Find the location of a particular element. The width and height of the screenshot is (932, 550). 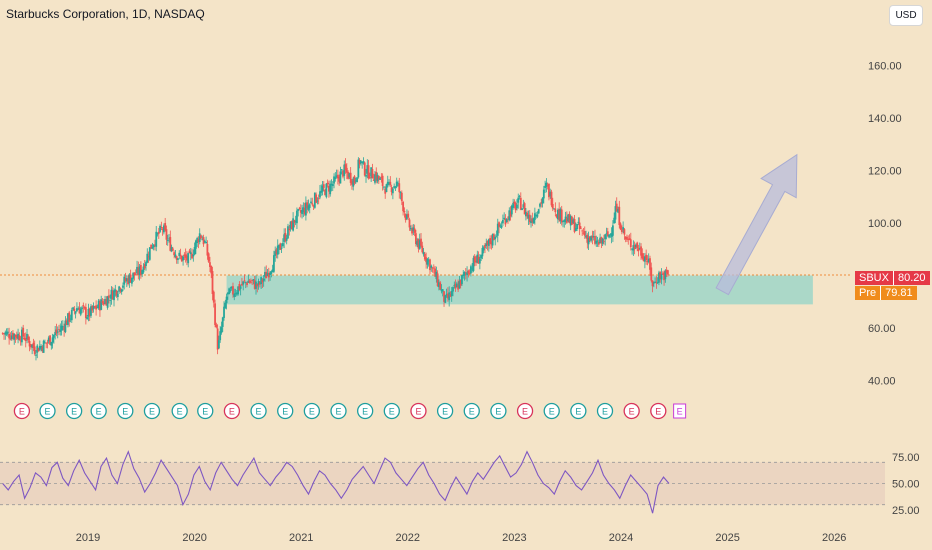

rsi-axis: 75.00 50.00 25.00 is located at coordinates (906, 484).